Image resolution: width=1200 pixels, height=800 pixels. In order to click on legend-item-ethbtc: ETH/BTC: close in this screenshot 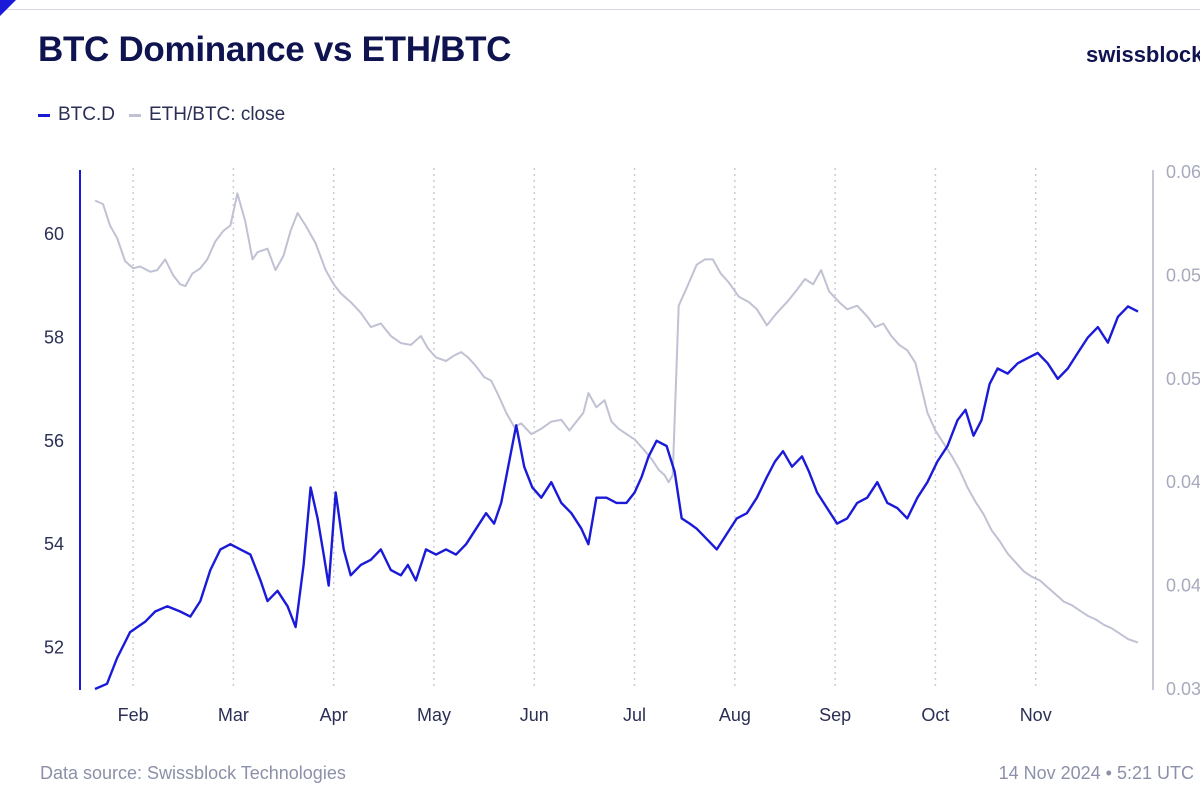, I will do `click(207, 115)`.